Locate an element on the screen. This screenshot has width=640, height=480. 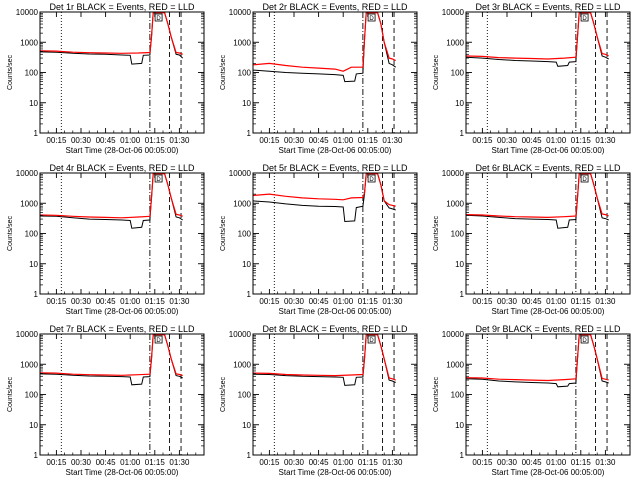
chart-title: Det 5r BLACK = Events, RED = LLD is located at coordinates (335, 168).